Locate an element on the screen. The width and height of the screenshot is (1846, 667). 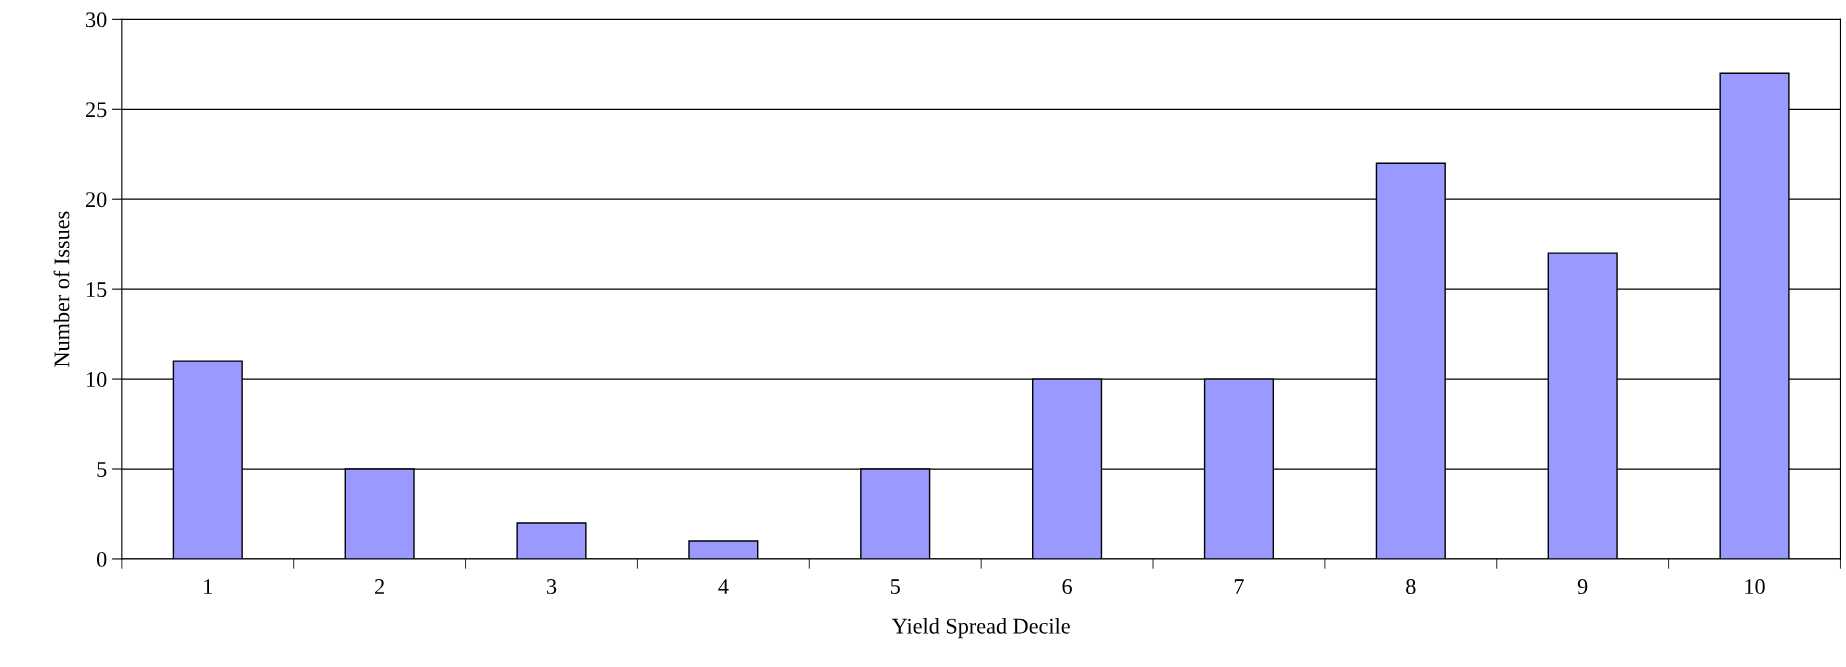
y-tick-label: 10 is located at coordinates (96, 380).